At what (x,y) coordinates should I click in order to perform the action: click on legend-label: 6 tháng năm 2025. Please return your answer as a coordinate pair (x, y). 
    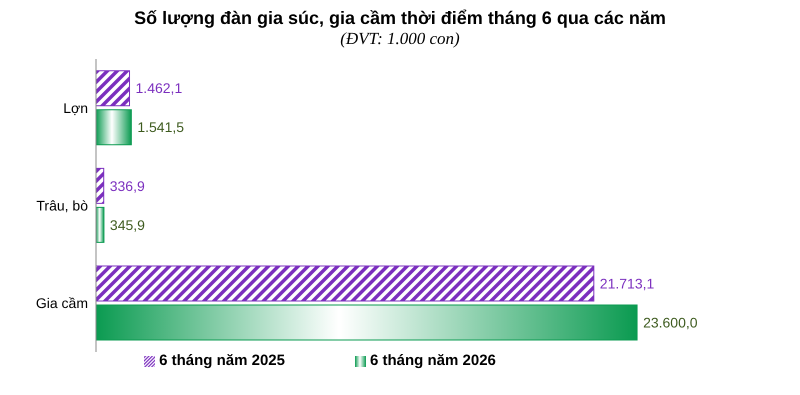
    Looking at the image, I should click on (222, 360).